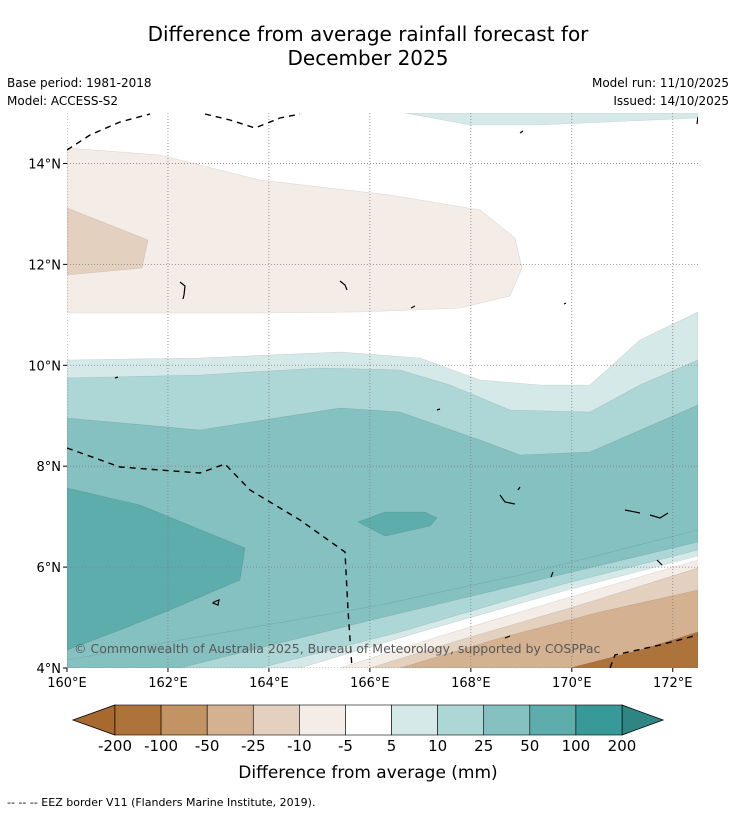 This screenshot has height=816, width=736. What do you see at coordinates (44, 164) in the screenshot?
I see `y-tick-label: 14°N` at bounding box center [44, 164].